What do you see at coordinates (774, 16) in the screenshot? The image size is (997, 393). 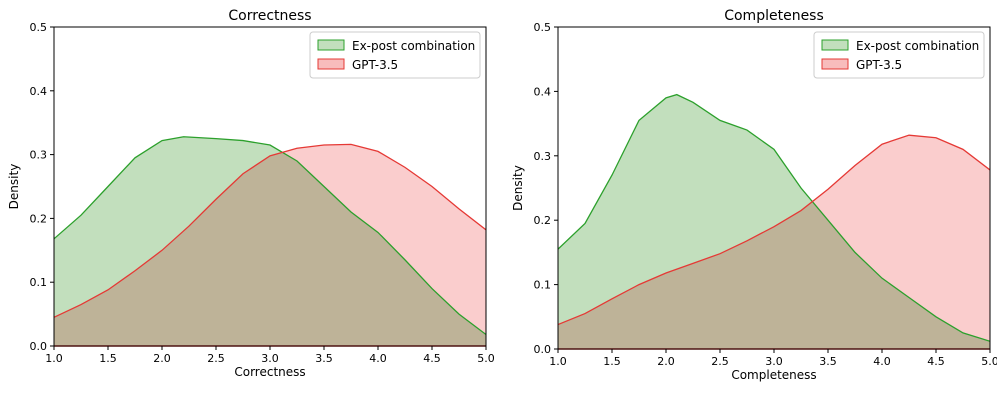 I see `chart-title: Completeness` at bounding box center [774, 16].